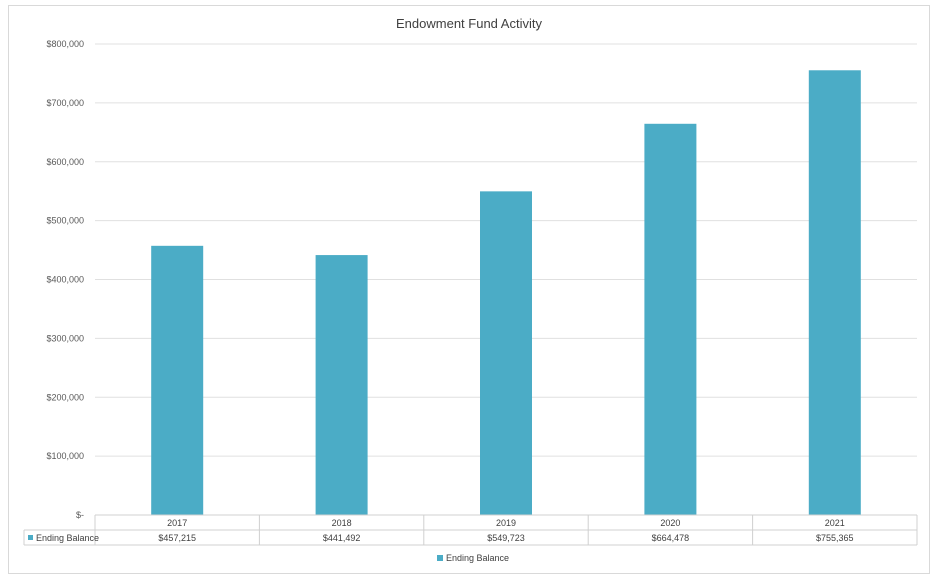 Image resolution: width=937 pixels, height=580 pixels. What do you see at coordinates (506, 523) in the screenshot?
I see `x-tick-label: 2019` at bounding box center [506, 523].